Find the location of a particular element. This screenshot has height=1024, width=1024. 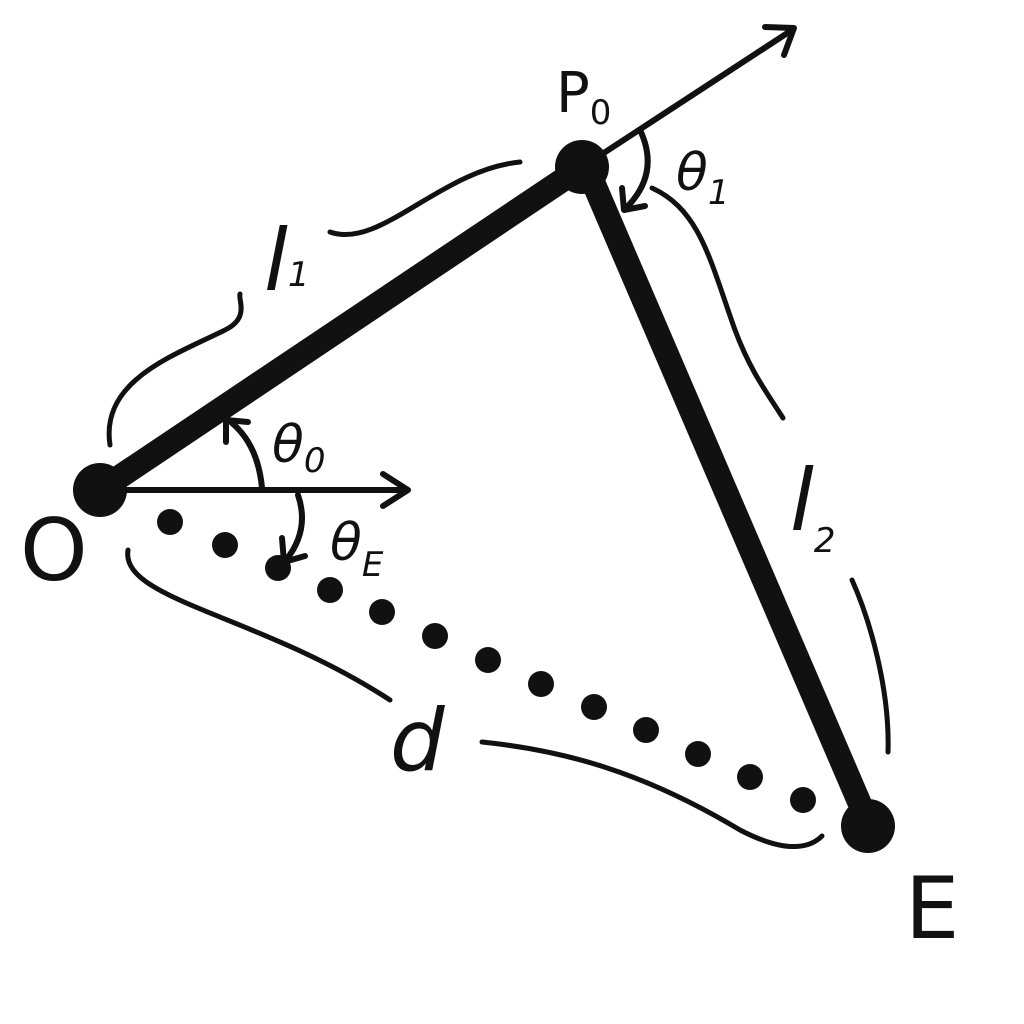

link-1-extension-arrow is located at coordinates (692, 94).